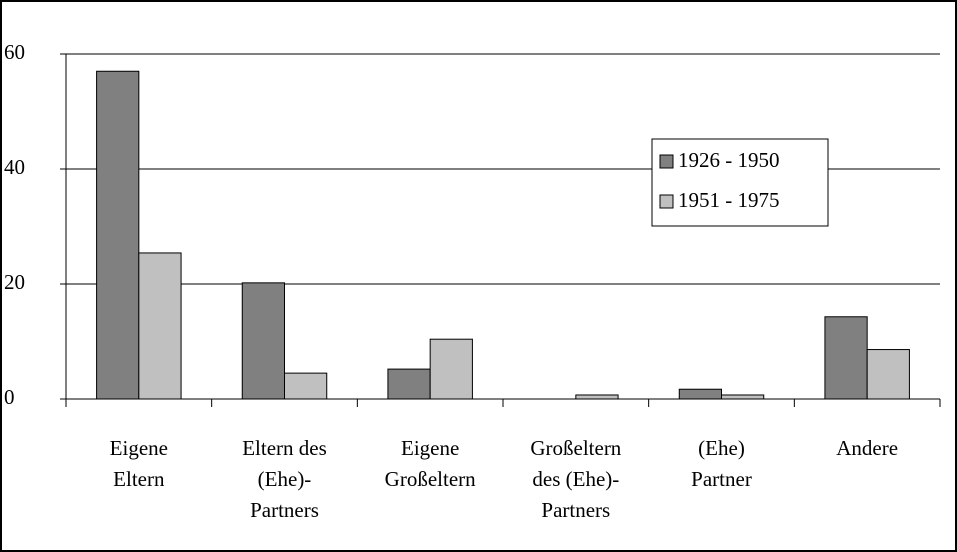 This screenshot has width=957, height=552. I want to click on x-tick-label: des (Ehe)-, so click(575, 479).